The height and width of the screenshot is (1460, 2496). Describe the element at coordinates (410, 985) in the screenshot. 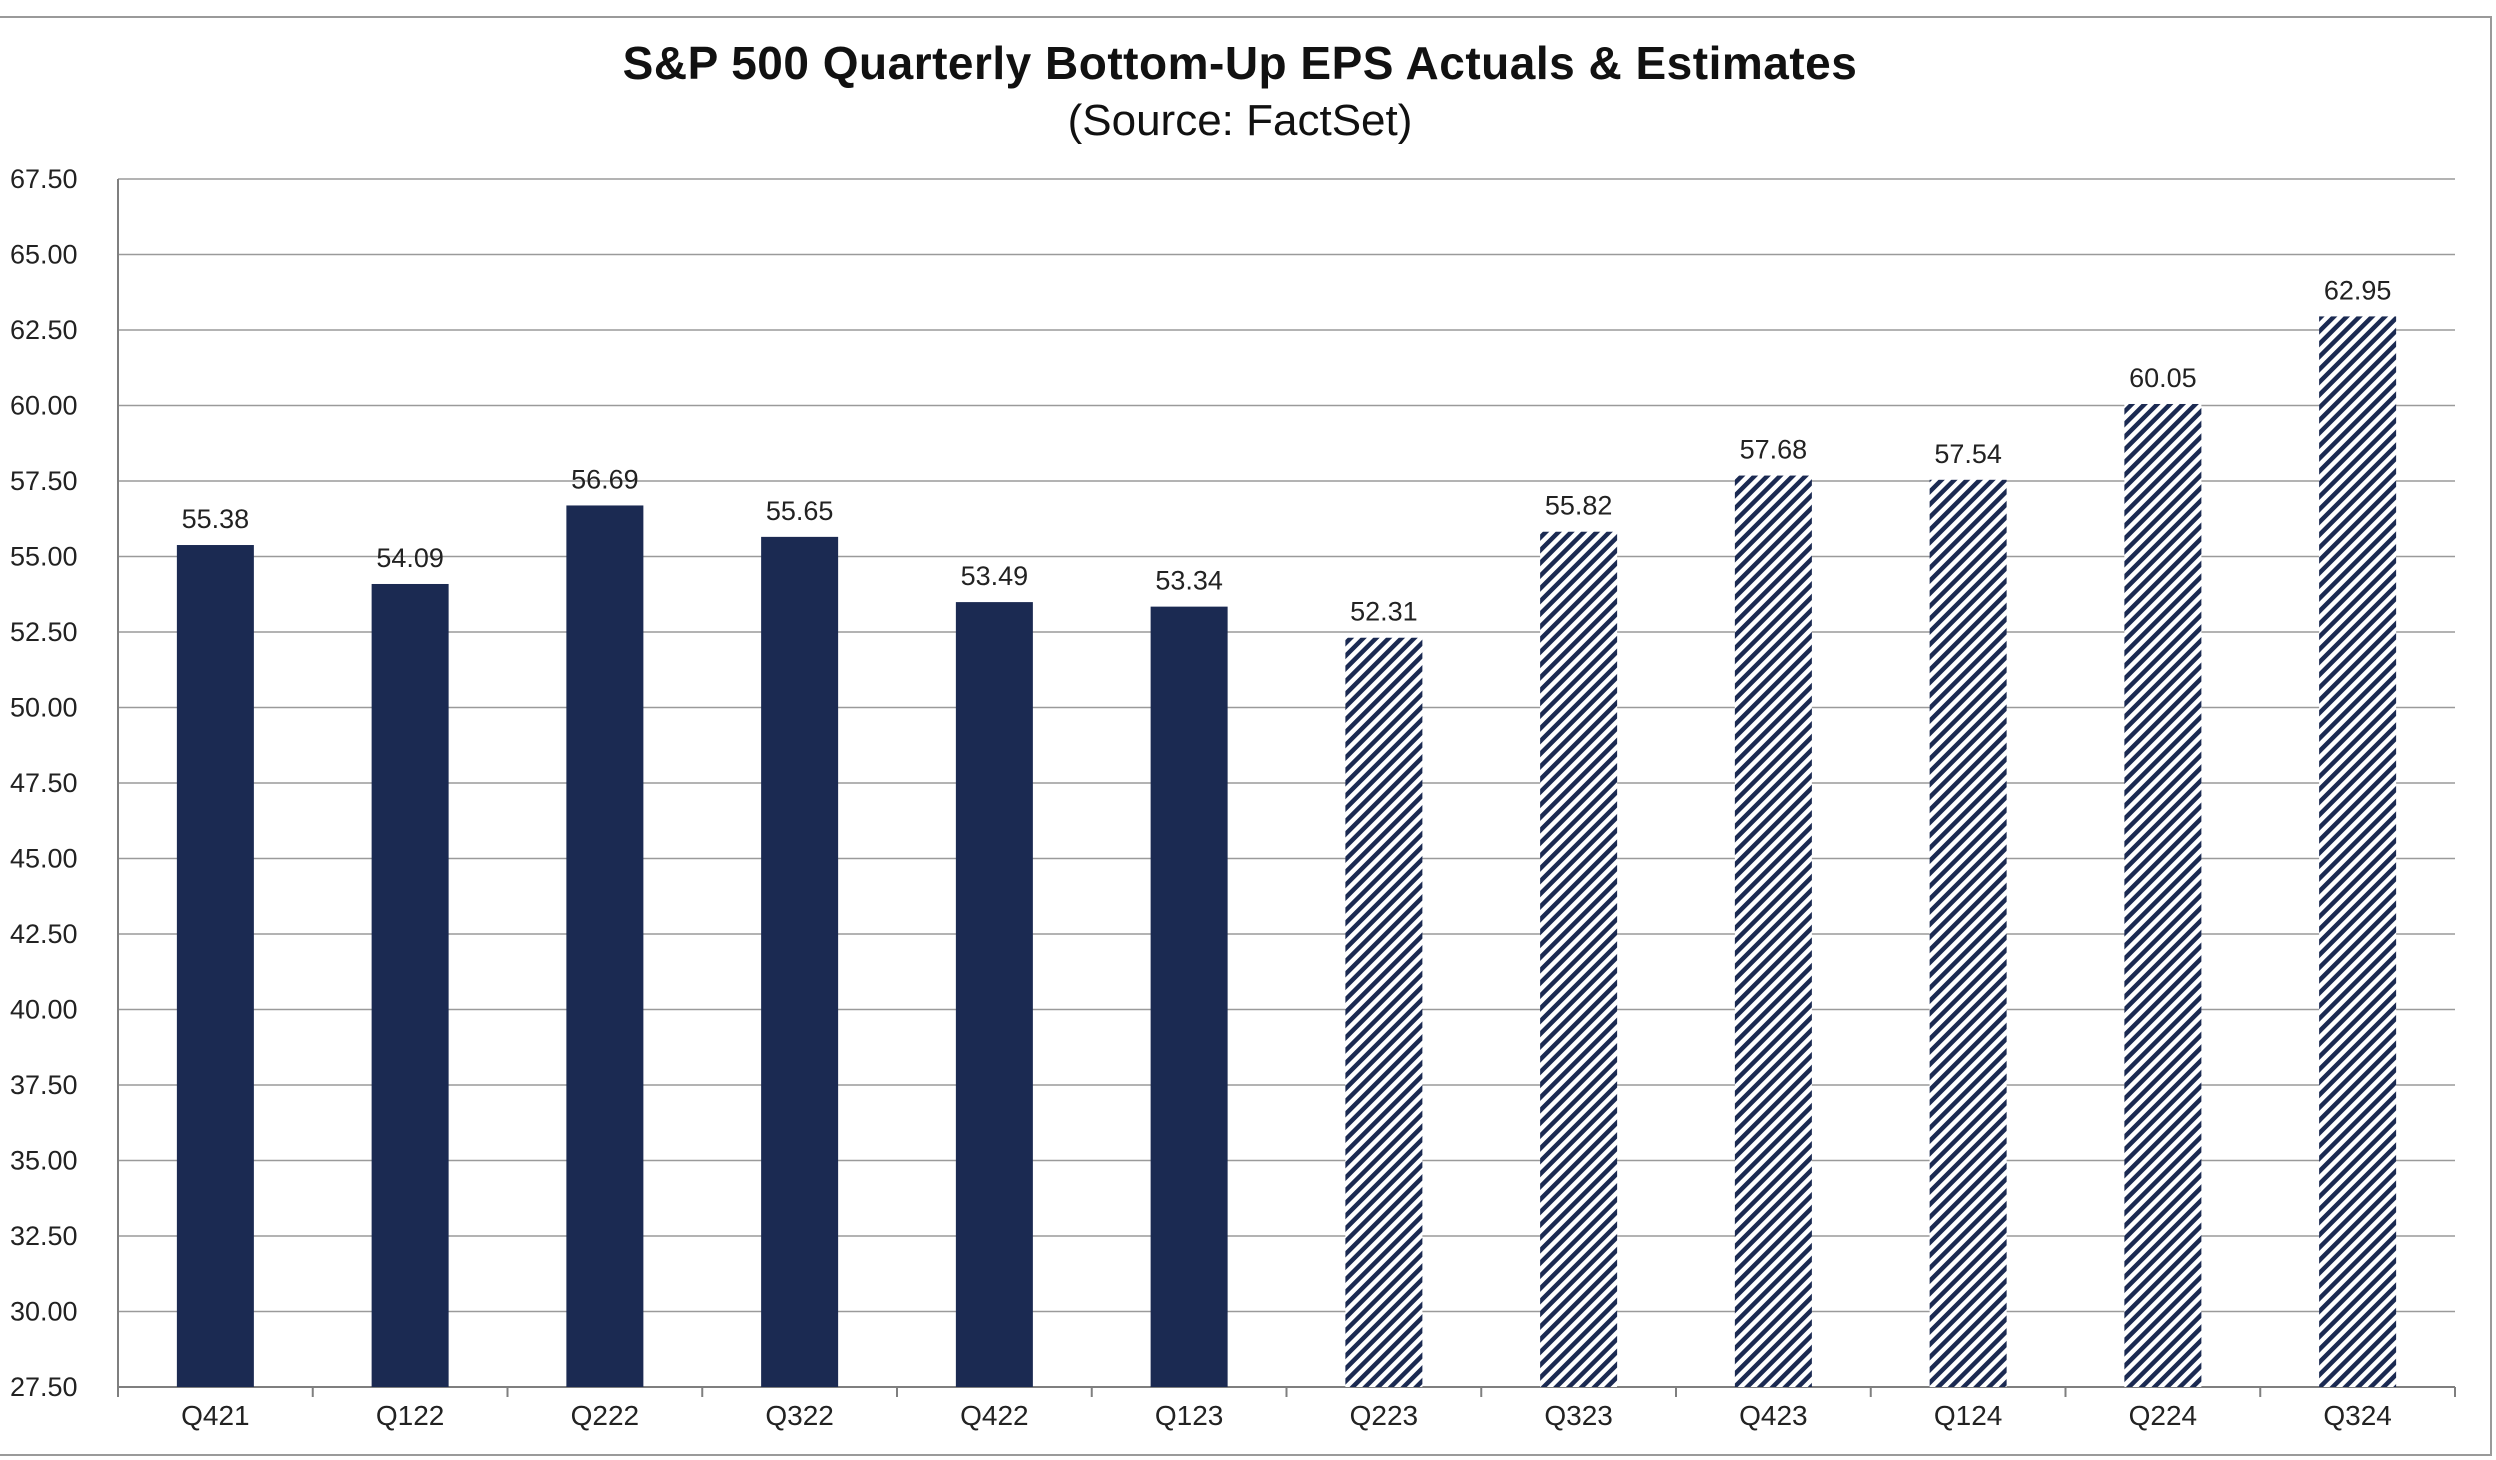

I see `bar-q122` at that location.